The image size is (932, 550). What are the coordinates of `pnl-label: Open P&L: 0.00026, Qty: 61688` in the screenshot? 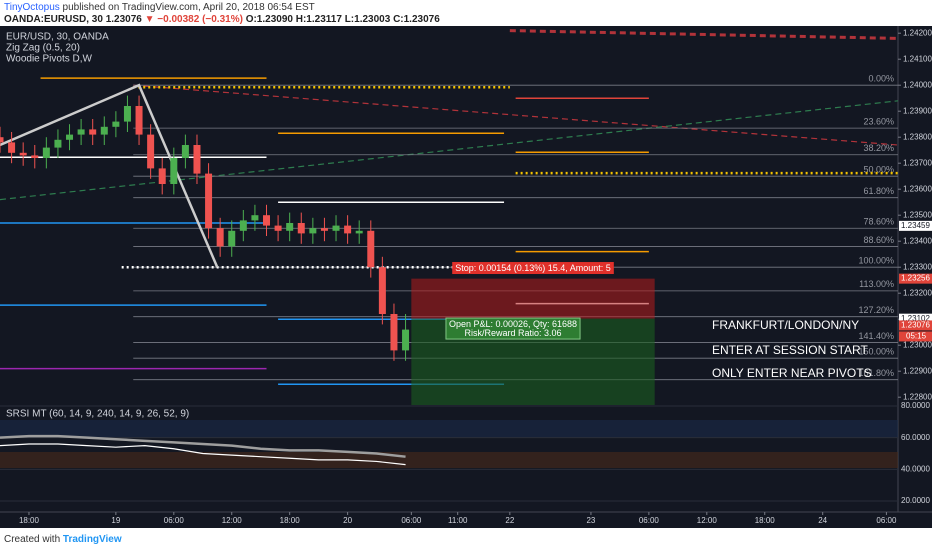 It's located at (513, 324).